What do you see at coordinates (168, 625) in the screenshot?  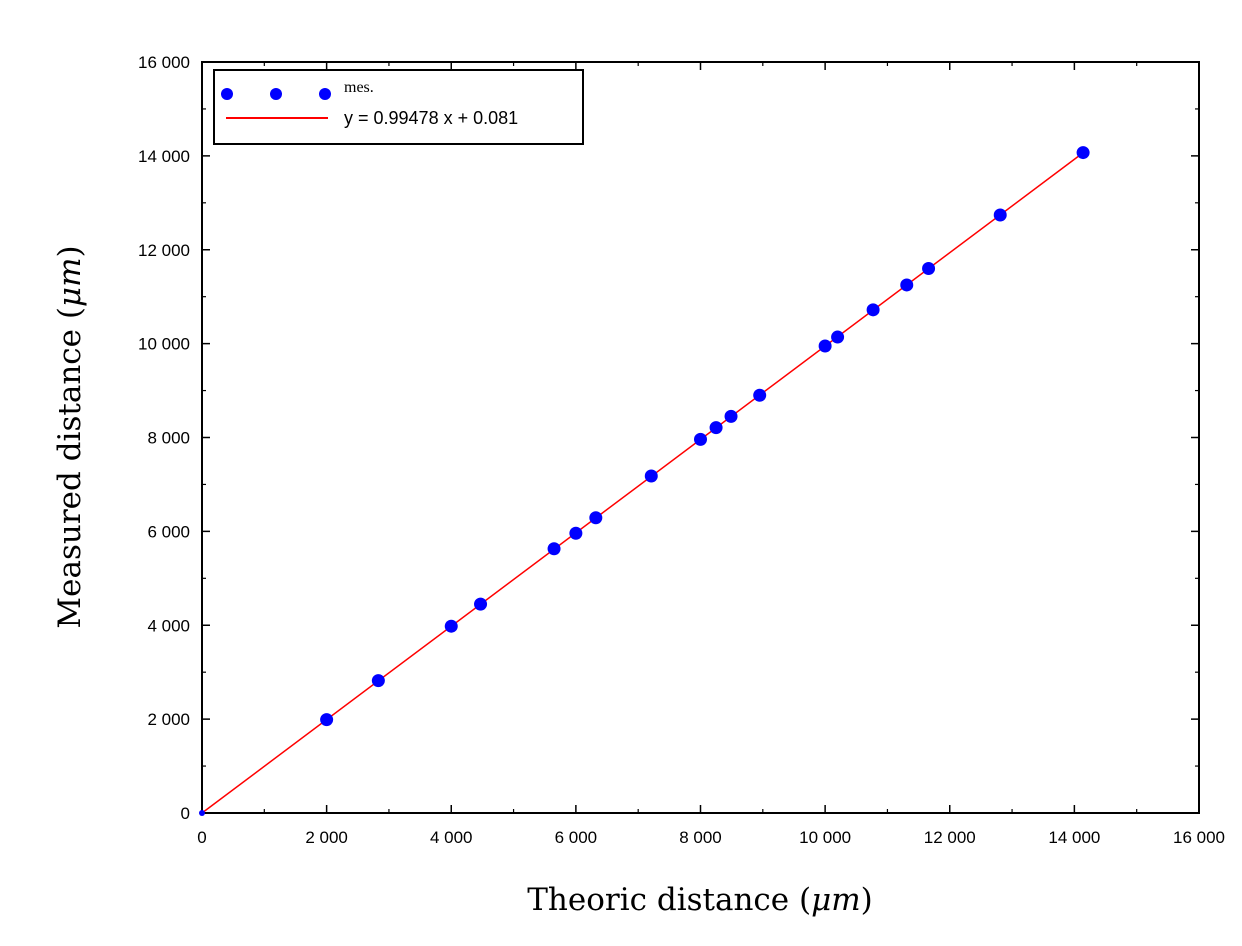 I see `y-tick-label: 4 000` at bounding box center [168, 625].